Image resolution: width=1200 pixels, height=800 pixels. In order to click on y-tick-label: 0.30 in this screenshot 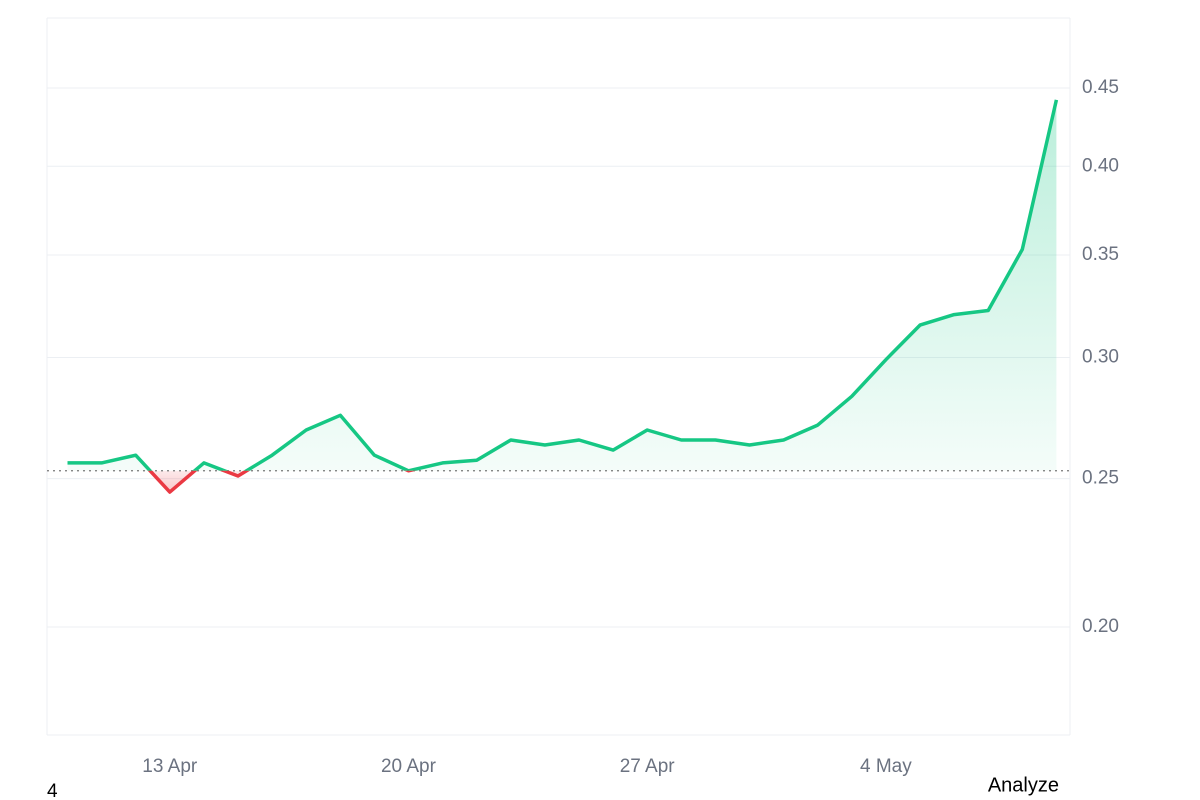, I will do `click(1100, 357)`.